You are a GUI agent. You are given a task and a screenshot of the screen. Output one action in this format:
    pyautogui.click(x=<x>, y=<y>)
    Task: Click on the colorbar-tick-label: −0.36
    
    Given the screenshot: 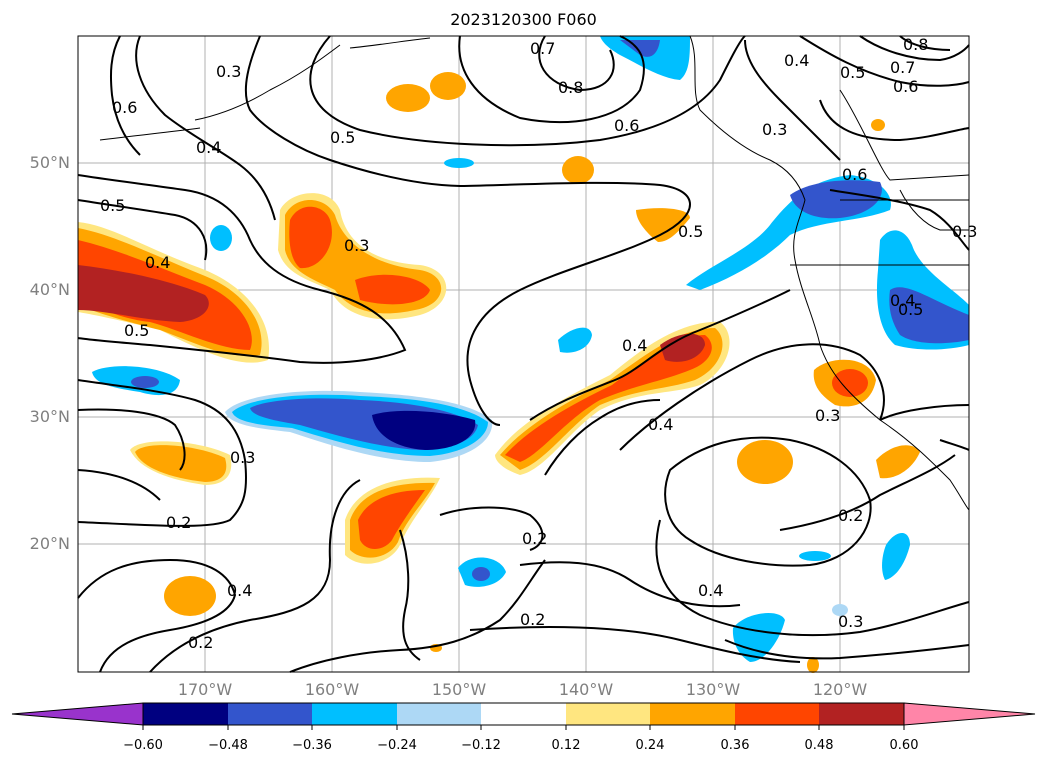 What is the action you would take?
    pyautogui.click(x=312, y=745)
    